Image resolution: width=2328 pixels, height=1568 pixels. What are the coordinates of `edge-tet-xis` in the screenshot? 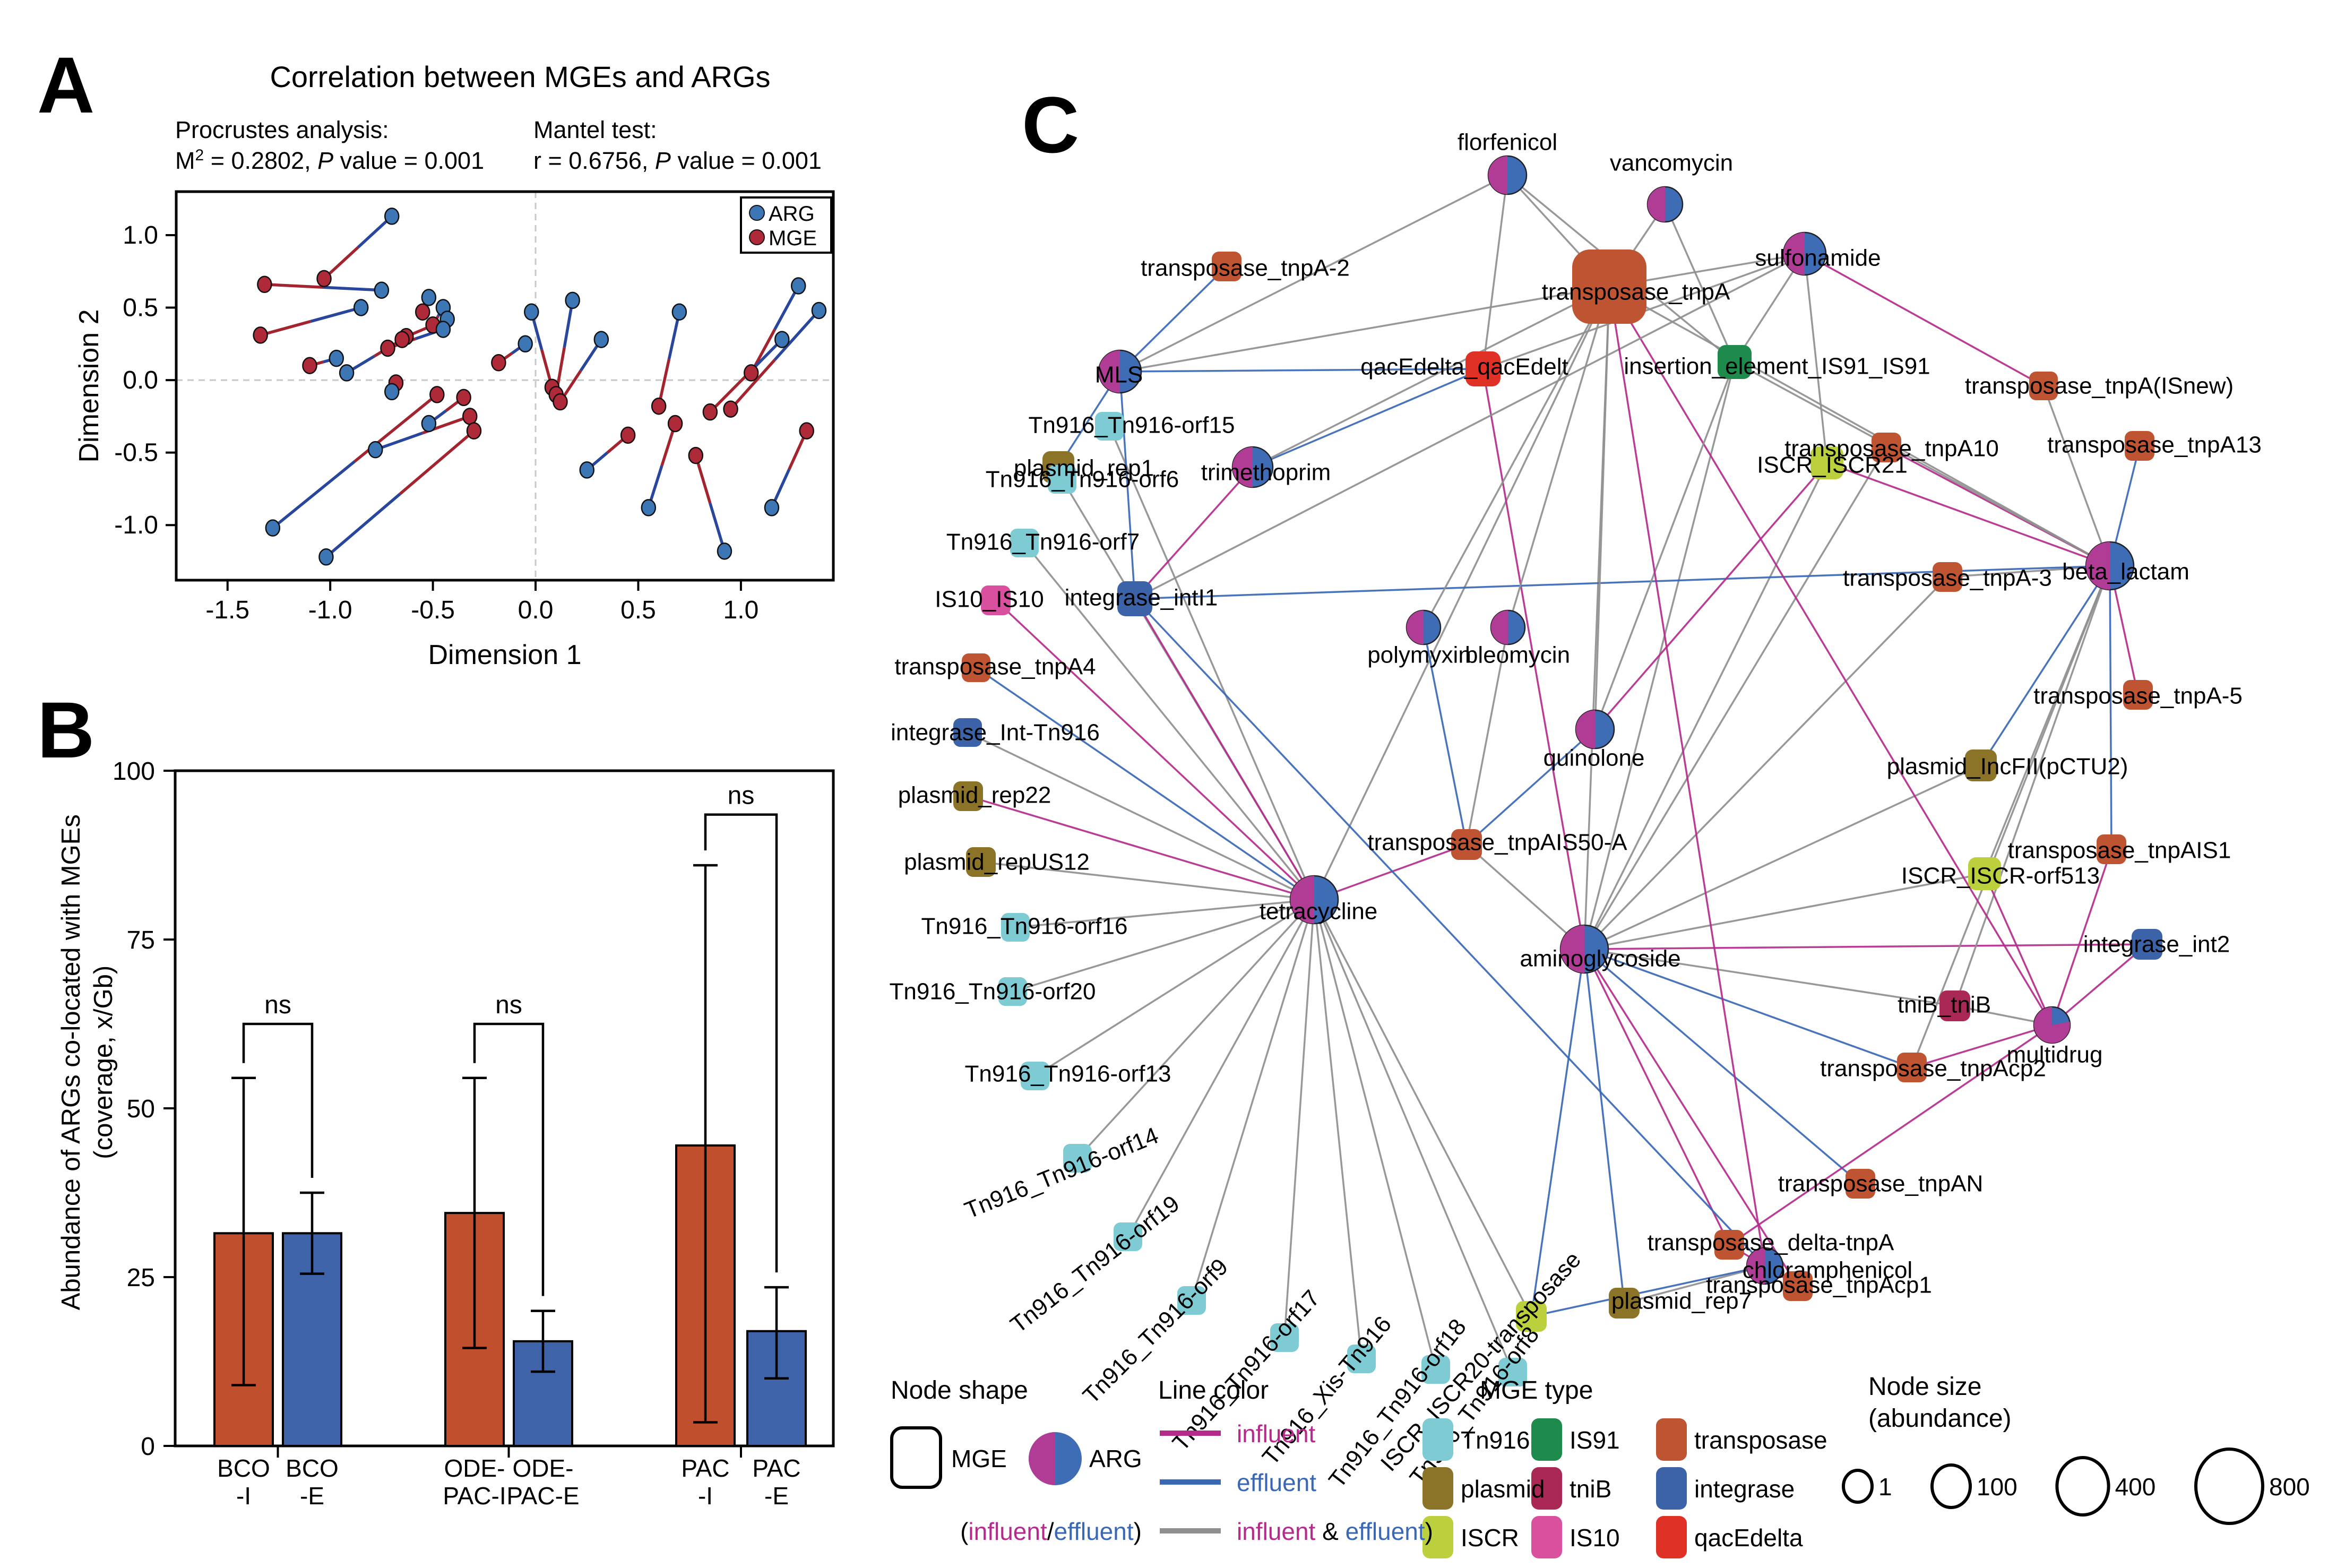 It's located at (1338, 1129).